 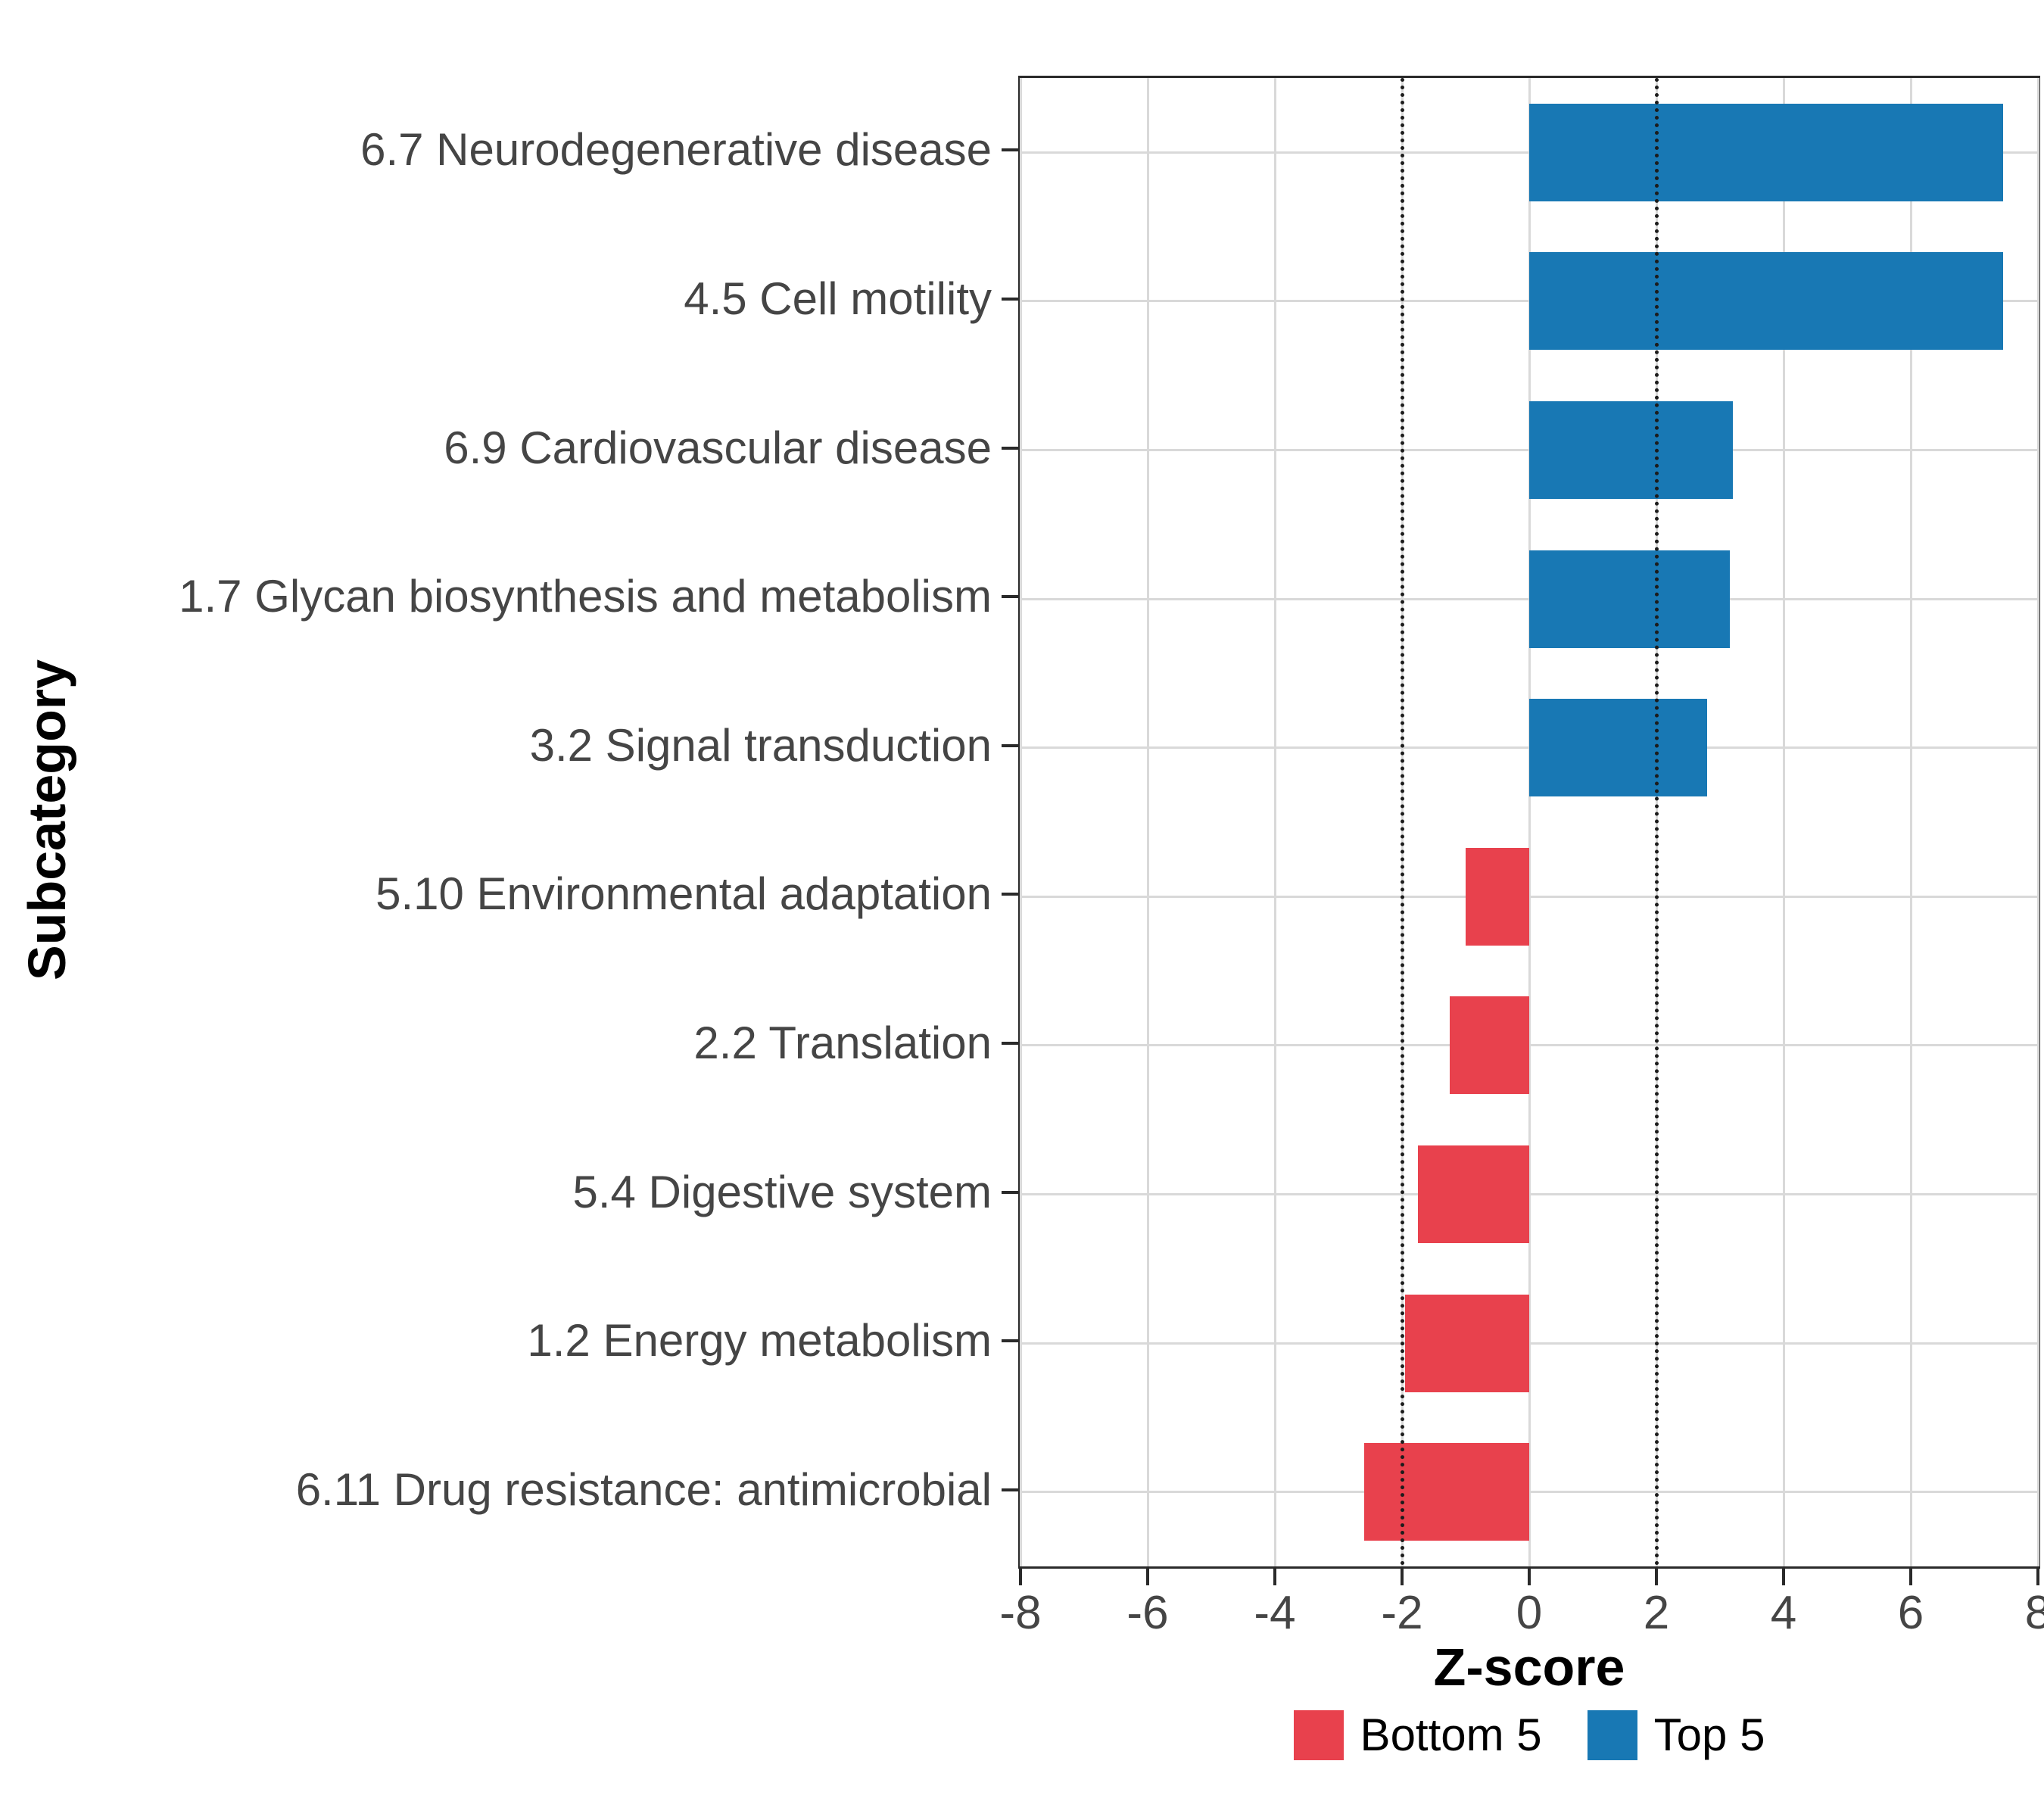 What do you see at coordinates (1275, 1613) in the screenshot?
I see `x-tick-label: -4` at bounding box center [1275, 1613].